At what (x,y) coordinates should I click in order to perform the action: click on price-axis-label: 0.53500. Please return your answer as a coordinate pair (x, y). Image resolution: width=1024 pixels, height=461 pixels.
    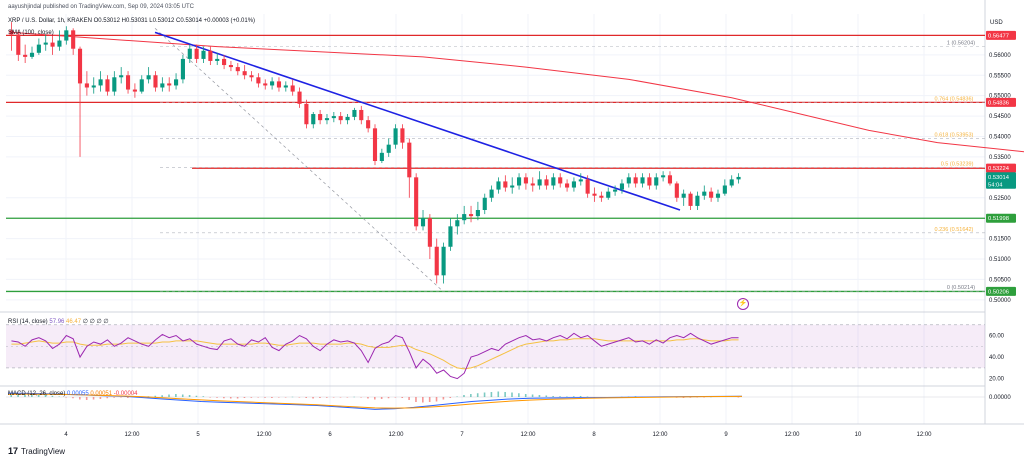
    Looking at the image, I should click on (1000, 158).